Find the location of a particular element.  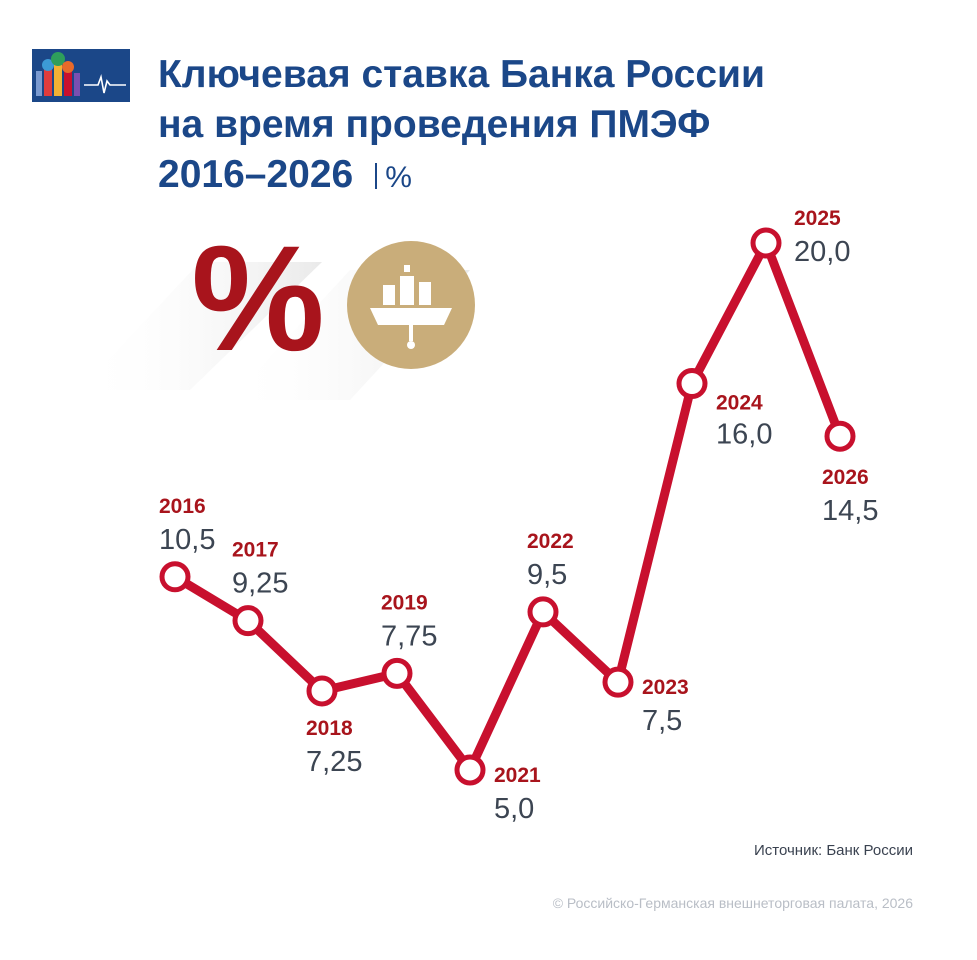

value-label-2016: 10,5 is located at coordinates (187, 540).